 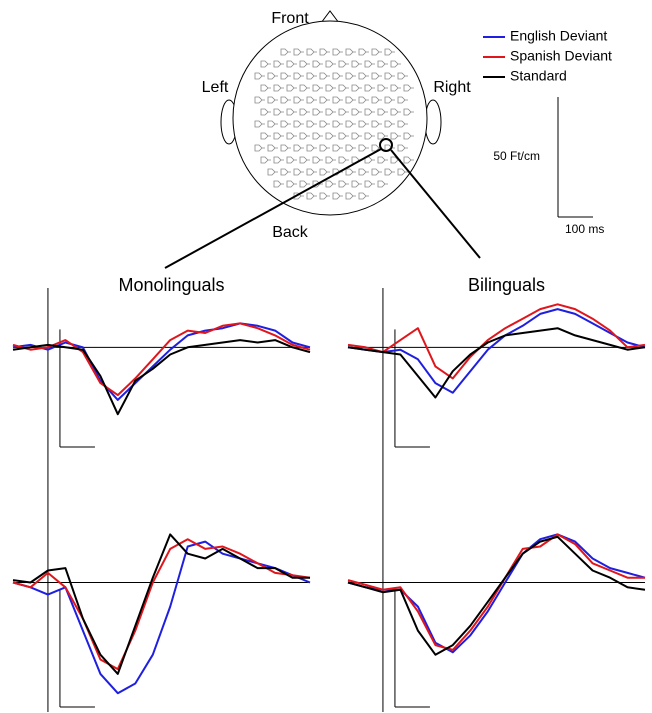 What do you see at coordinates (538, 76) in the screenshot?
I see `legend-label: Standard` at bounding box center [538, 76].